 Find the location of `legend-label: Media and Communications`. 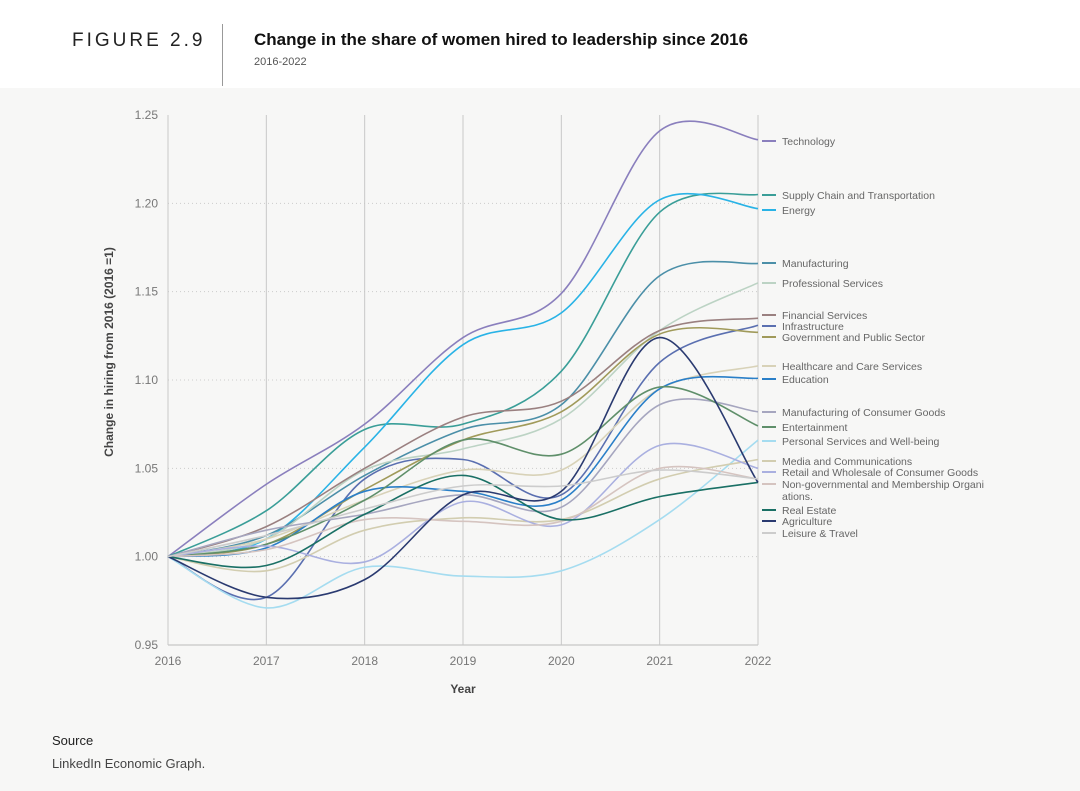

legend-label: Media and Communications is located at coordinates (847, 462).